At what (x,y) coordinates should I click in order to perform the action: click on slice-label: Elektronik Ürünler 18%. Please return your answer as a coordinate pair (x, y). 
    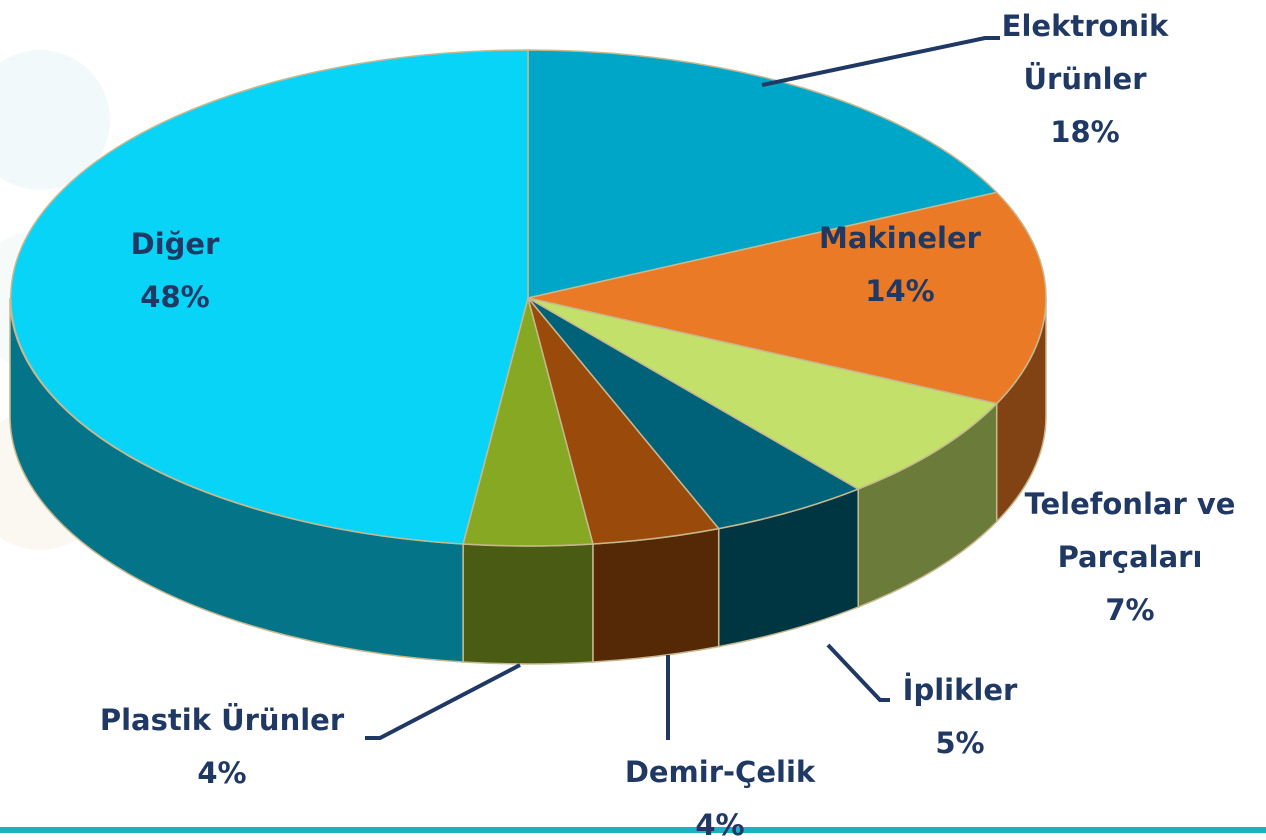
    Looking at the image, I should click on (1085, 79).